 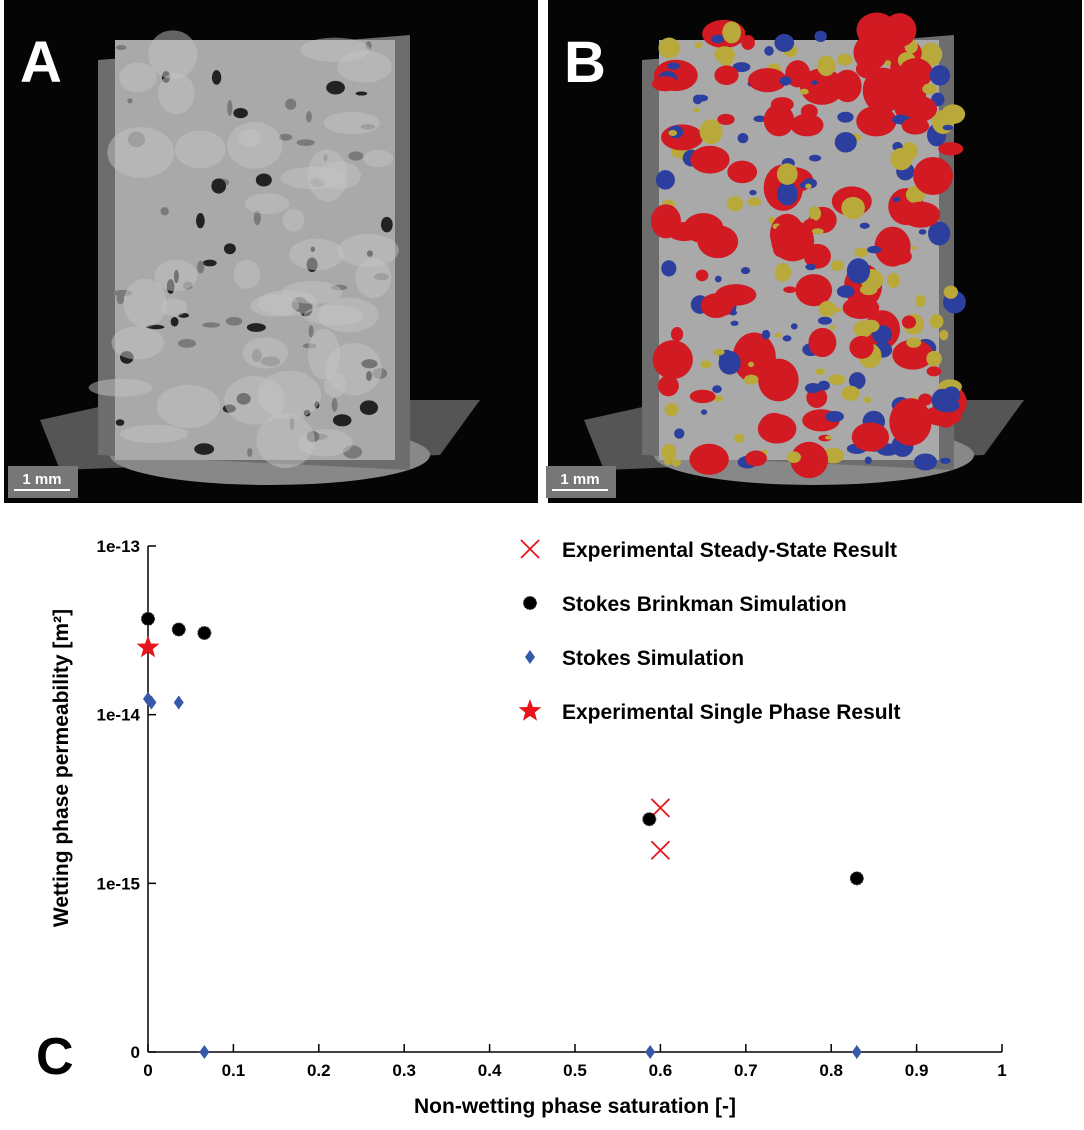 I want to click on y-tick-label: 0, so click(x=135, y=1052).